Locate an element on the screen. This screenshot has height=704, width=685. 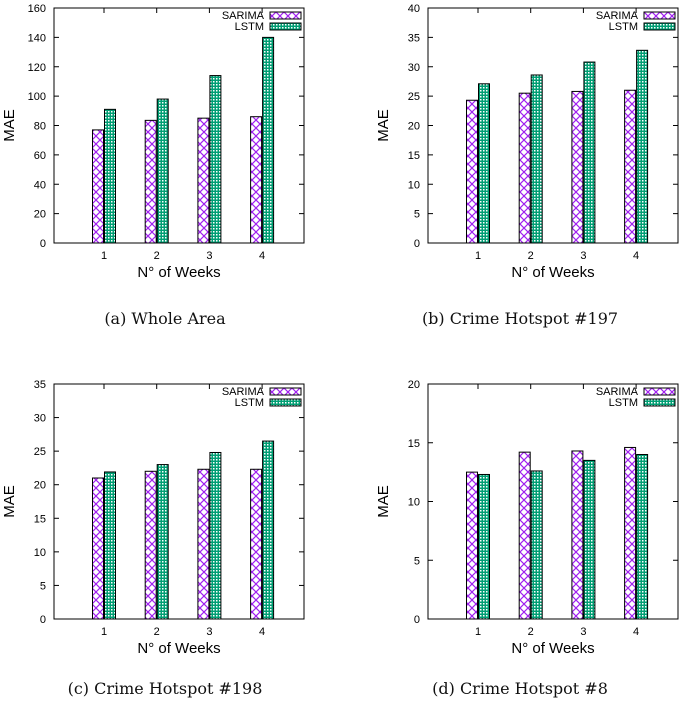
caption-d: (d) Crime Hotspot #8 is located at coordinates (520, 688).